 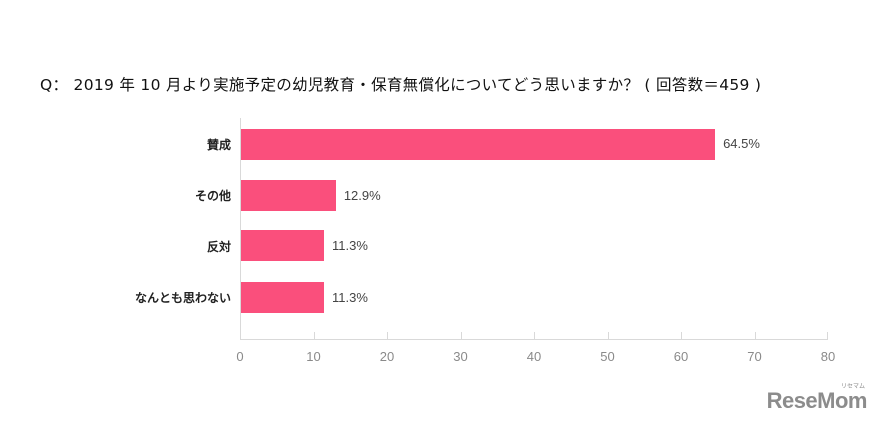 I want to click on x-tick-label: 70, so click(x=754, y=356).